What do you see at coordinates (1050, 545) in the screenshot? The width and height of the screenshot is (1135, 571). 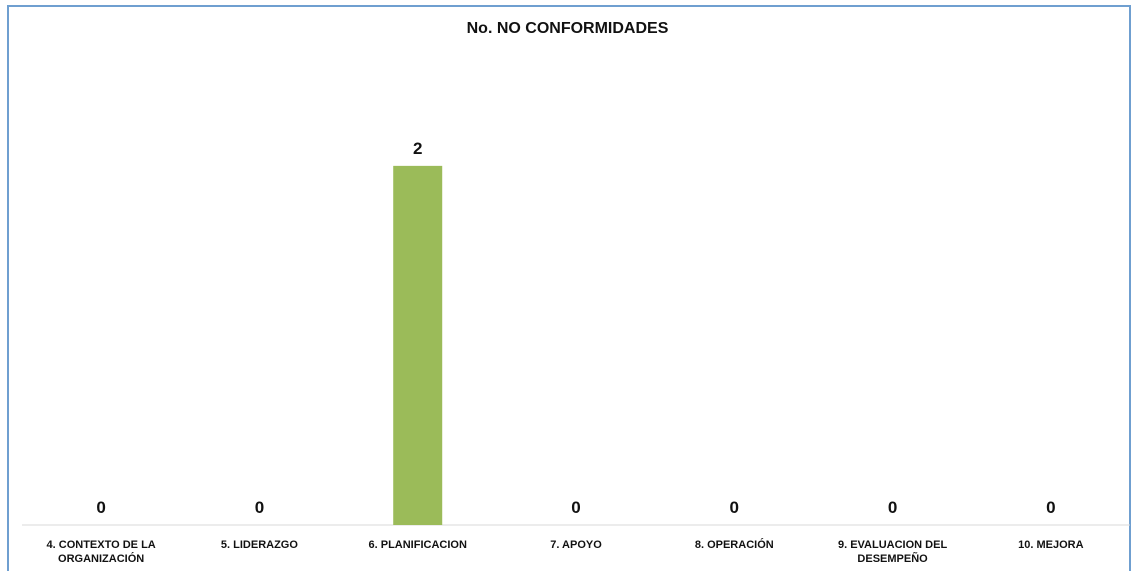 I see `x-tick-label: 10. MEJORA` at bounding box center [1050, 545].